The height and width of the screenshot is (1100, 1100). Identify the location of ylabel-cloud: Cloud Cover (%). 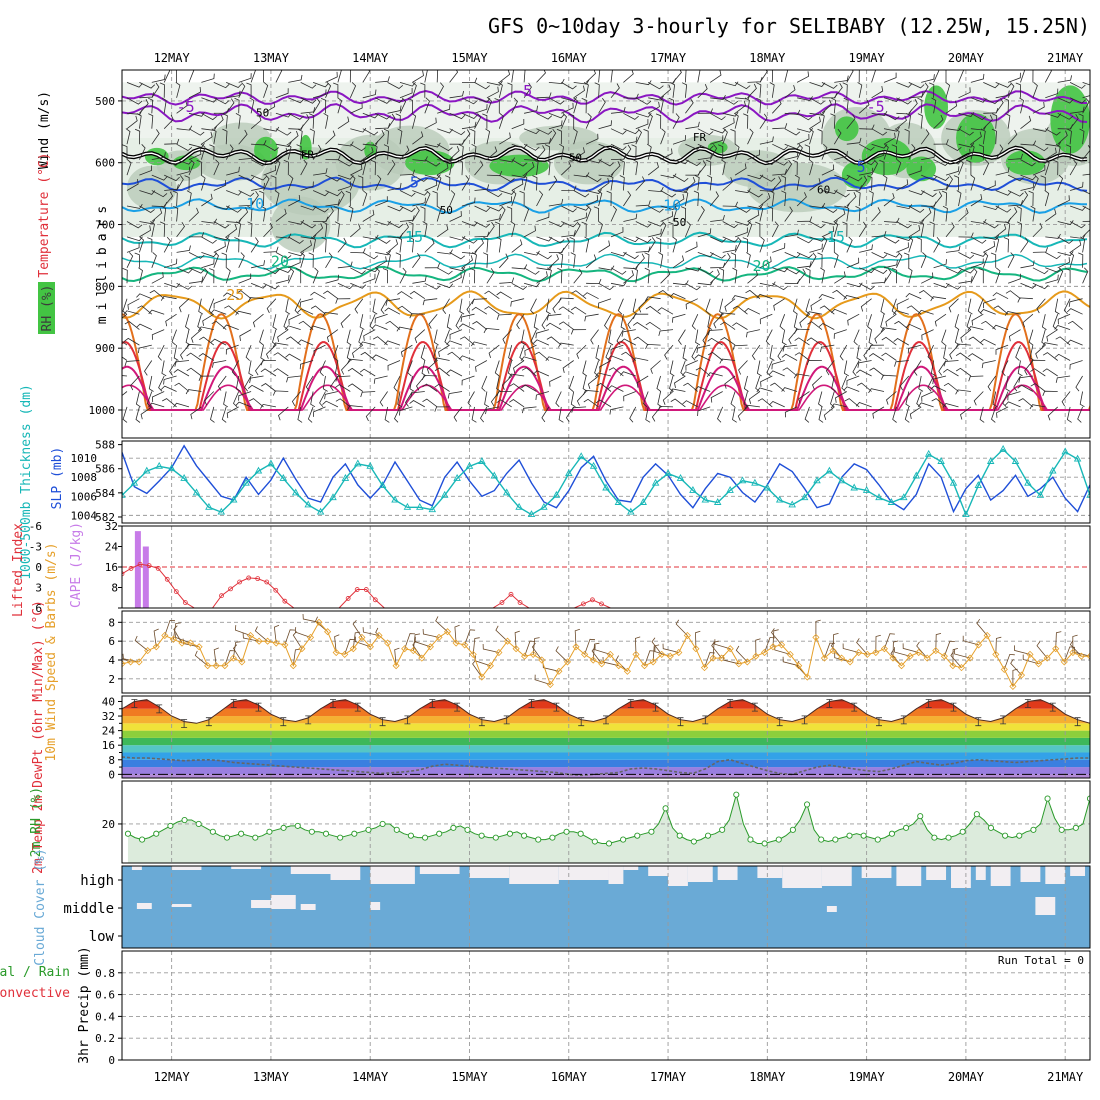
(40, 906).